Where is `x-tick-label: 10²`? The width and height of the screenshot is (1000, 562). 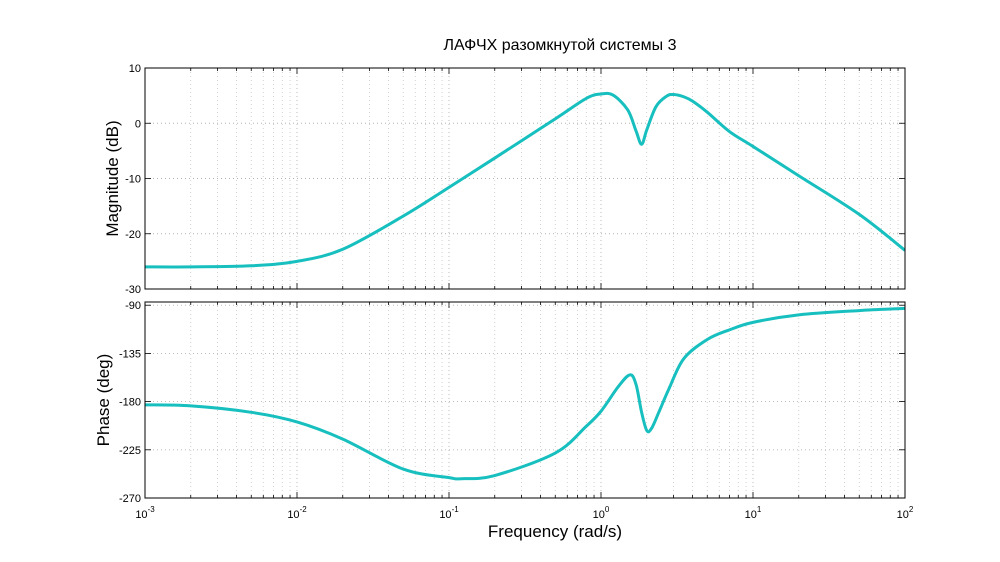
x-tick-label: 10² is located at coordinates (905, 513).